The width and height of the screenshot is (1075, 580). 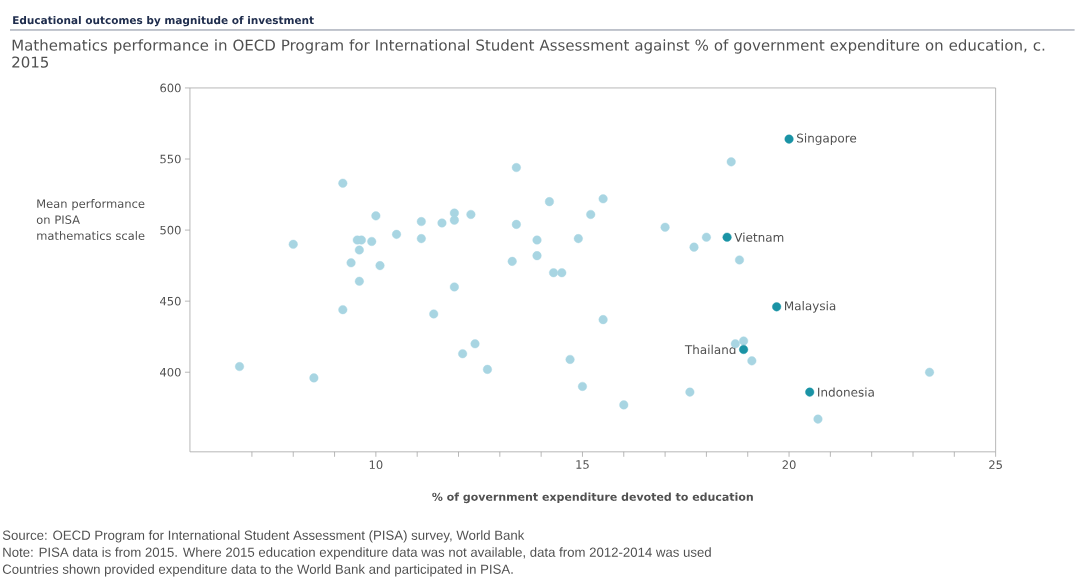 What do you see at coordinates (170, 88) in the screenshot?
I see `y-tick-label: 600` at bounding box center [170, 88].